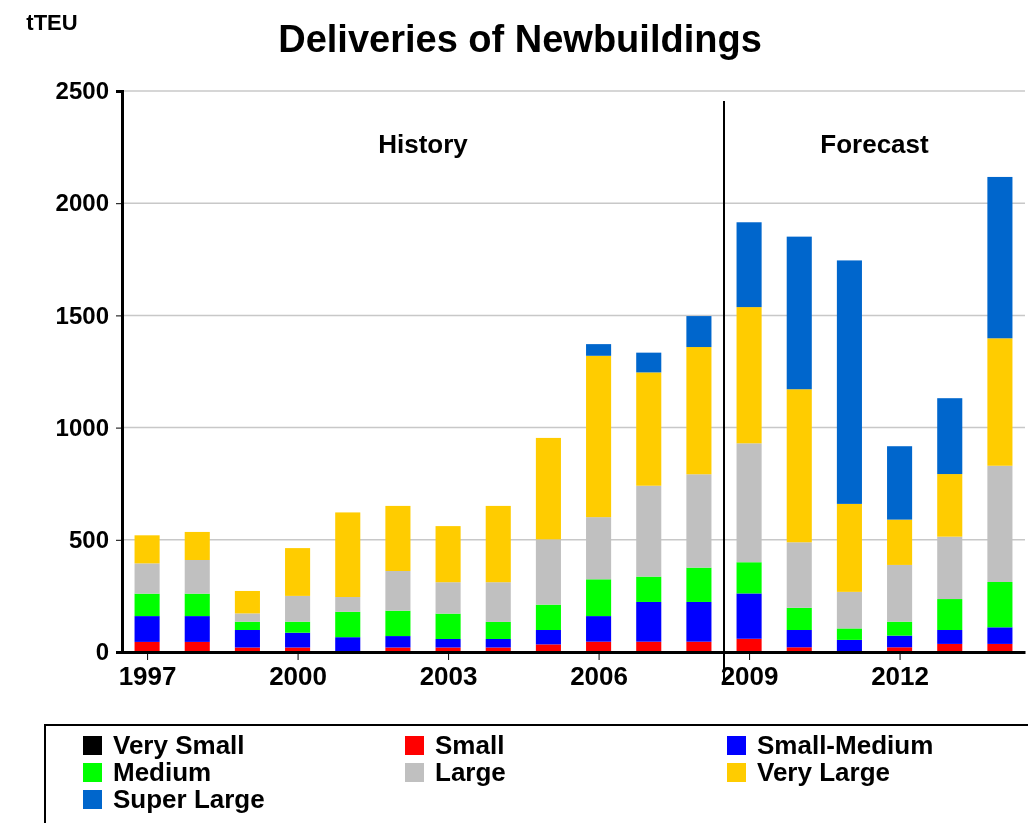 This screenshot has width=1028, height=823. I want to click on chart-title: Deliveries of Newbuildings, so click(520, 39).